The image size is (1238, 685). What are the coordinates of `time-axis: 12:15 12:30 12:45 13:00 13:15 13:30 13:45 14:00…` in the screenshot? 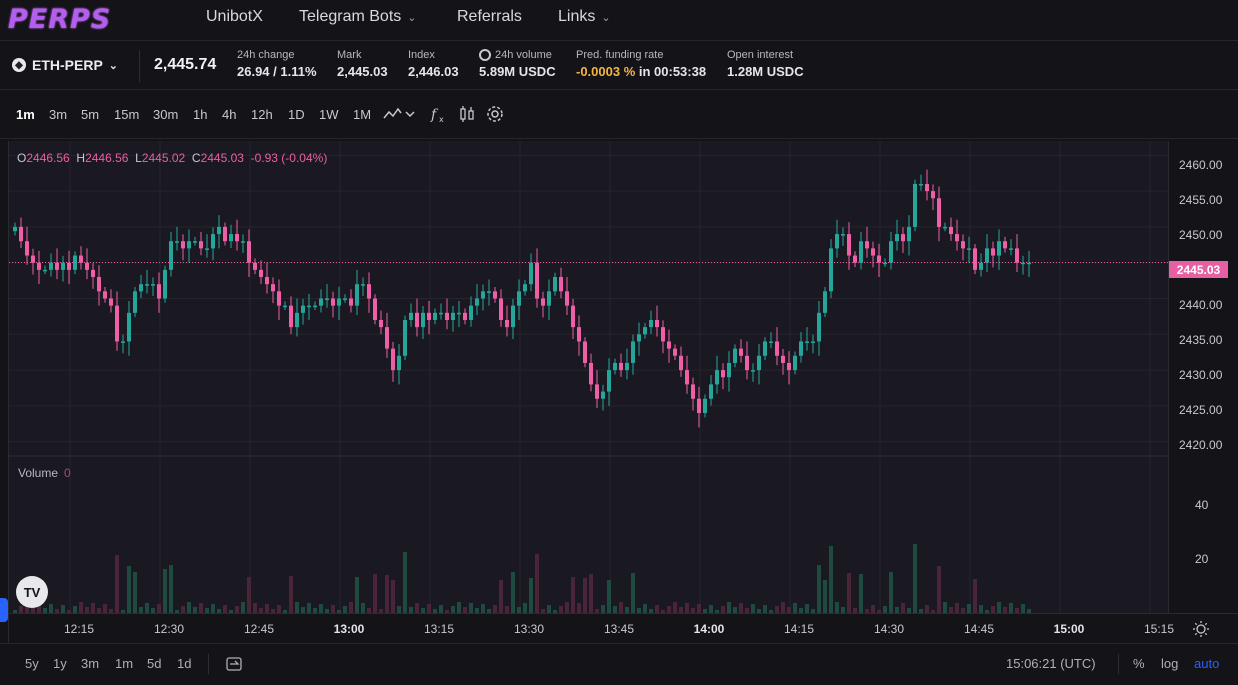 It's located at (623, 628).